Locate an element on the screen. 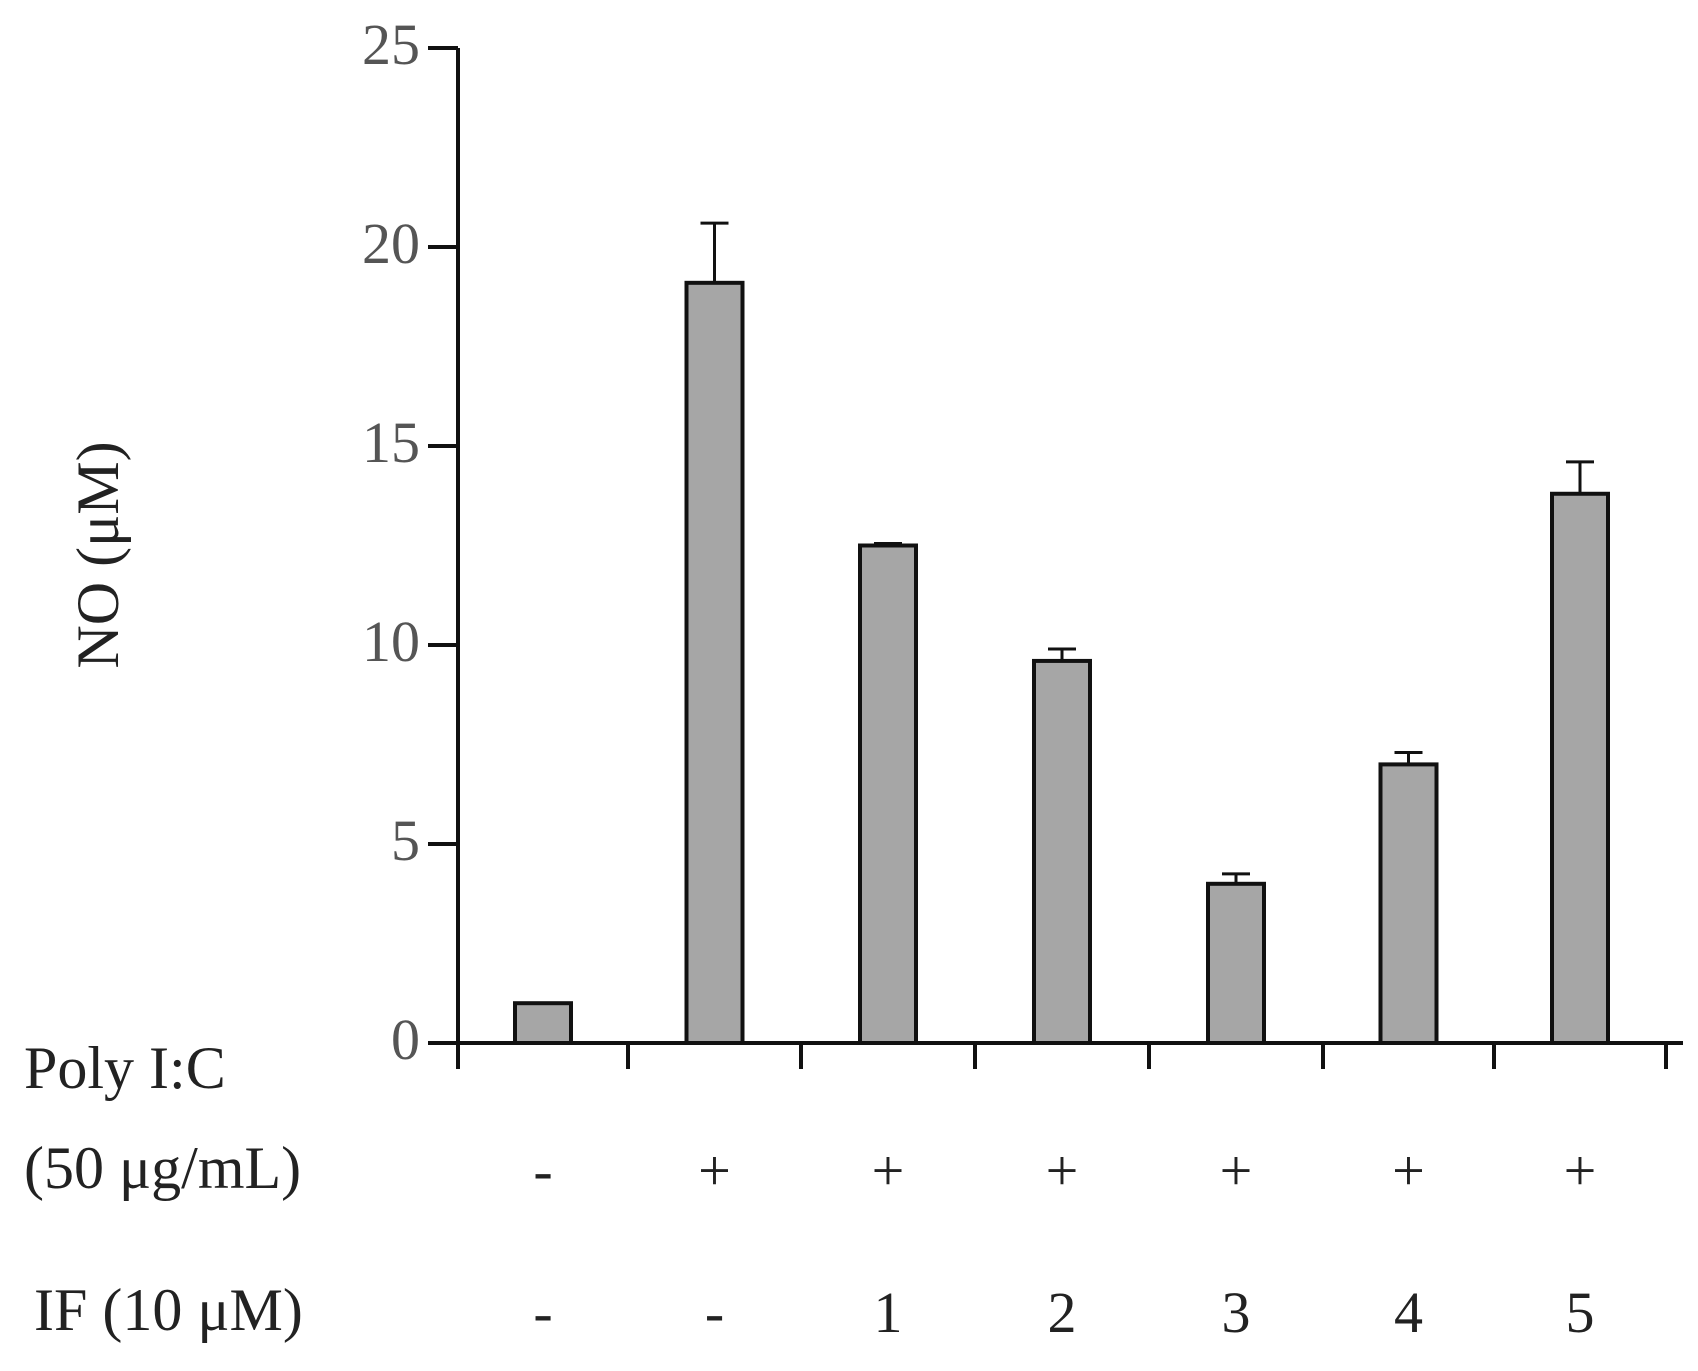 The image size is (1698, 1371). y-axis-label: NO (μM) is located at coordinates (98, 554).